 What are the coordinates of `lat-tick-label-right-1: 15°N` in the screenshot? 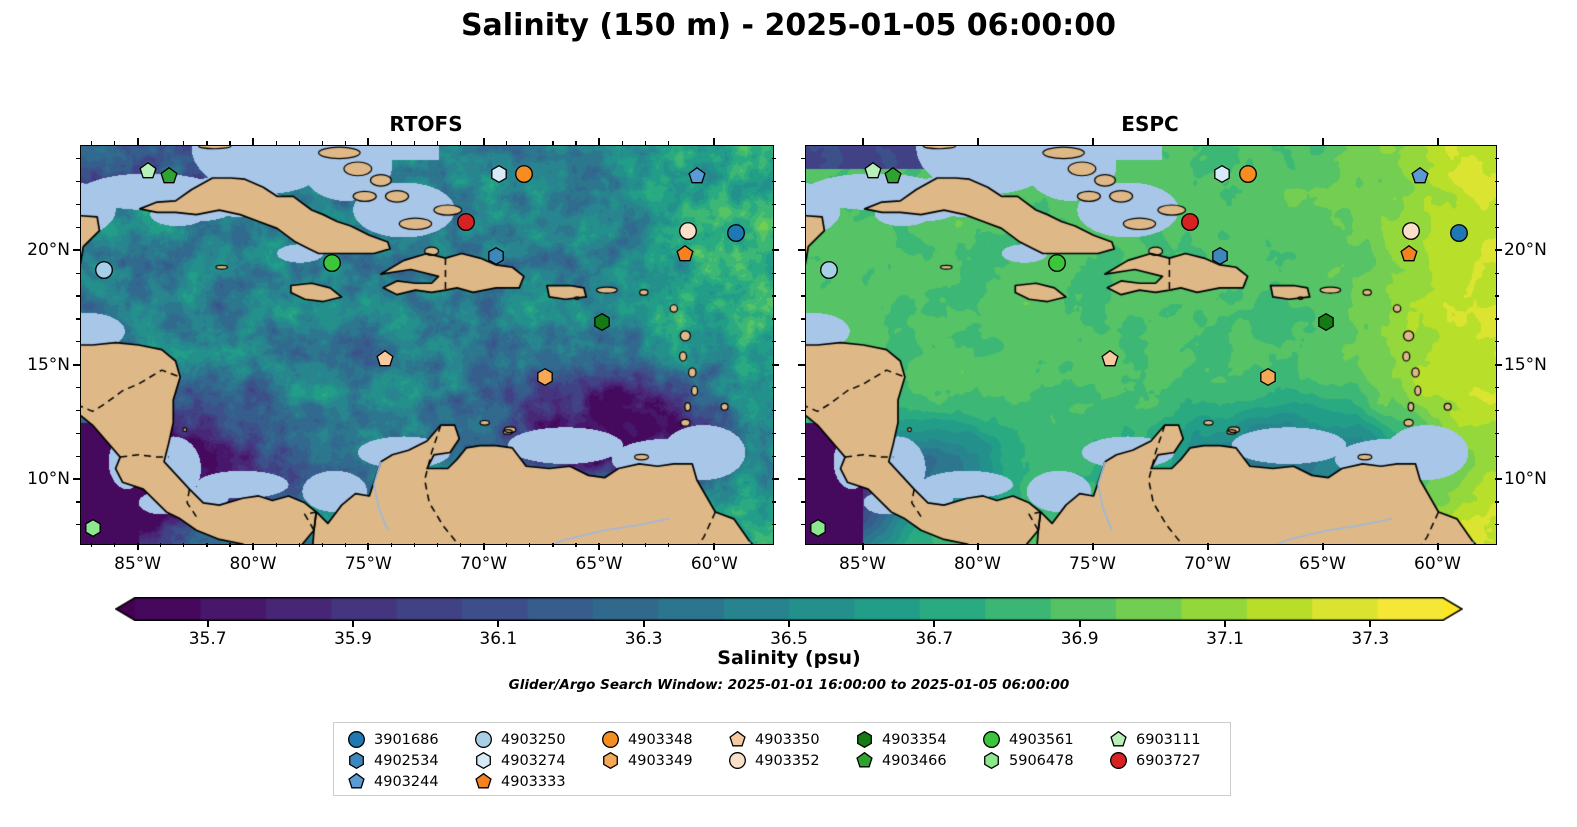 It's located at (1525, 364).